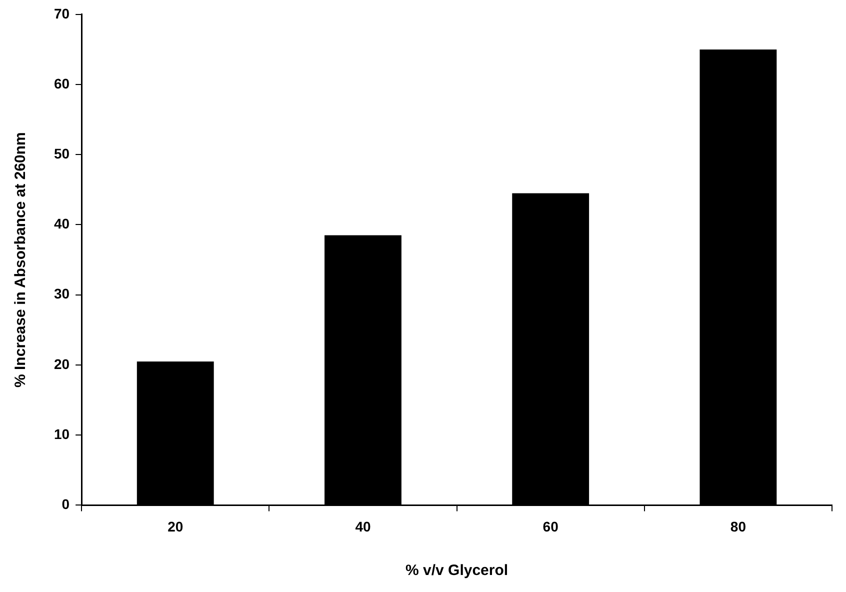  I want to click on y-tick-label: 30, so click(62, 294).